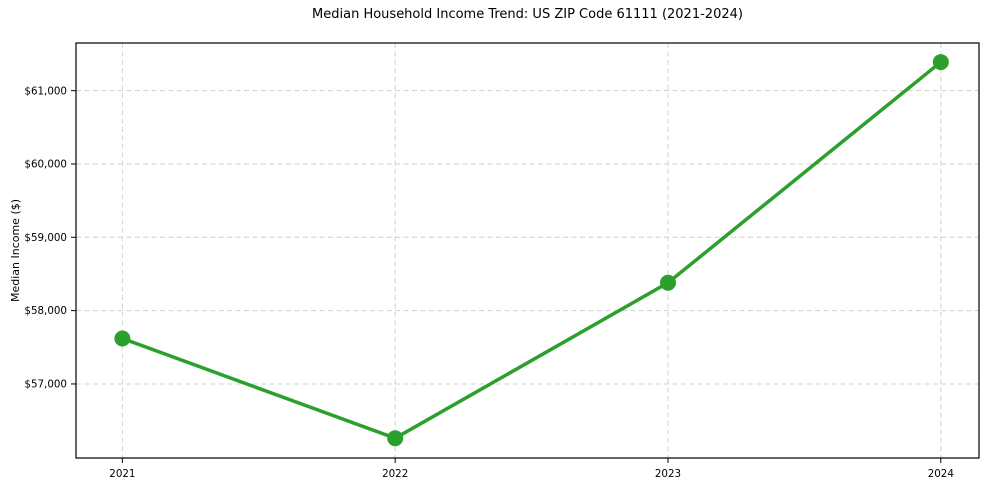 The height and width of the screenshot is (490, 989). Describe the element at coordinates (668, 474) in the screenshot. I see `x-tick-label: 2023` at that location.